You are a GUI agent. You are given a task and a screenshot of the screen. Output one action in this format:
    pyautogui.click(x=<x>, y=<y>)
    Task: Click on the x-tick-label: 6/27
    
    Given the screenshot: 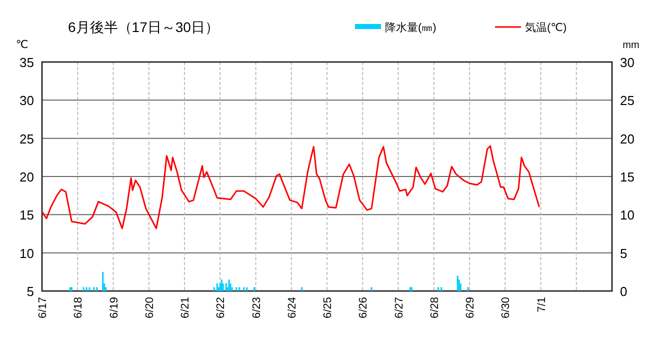 What is the action you would take?
    pyautogui.click(x=399, y=307)
    